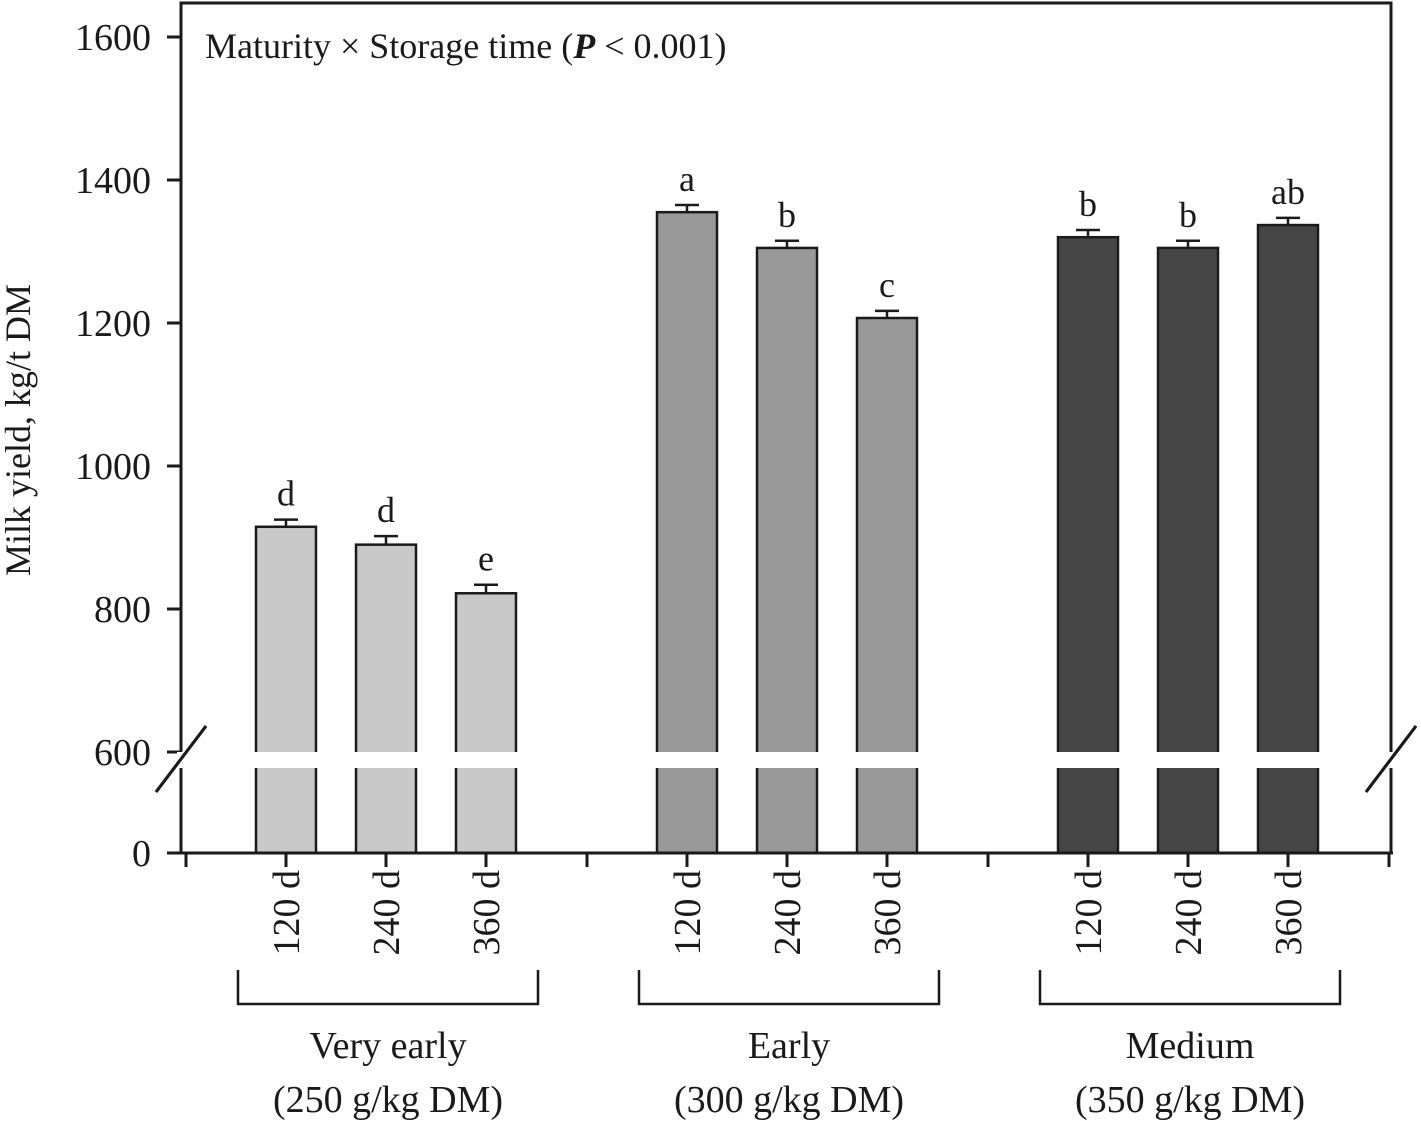 The width and height of the screenshot is (1421, 1121). Describe the element at coordinates (113, 181) in the screenshot. I see `y-tick-label: 1400` at that location.